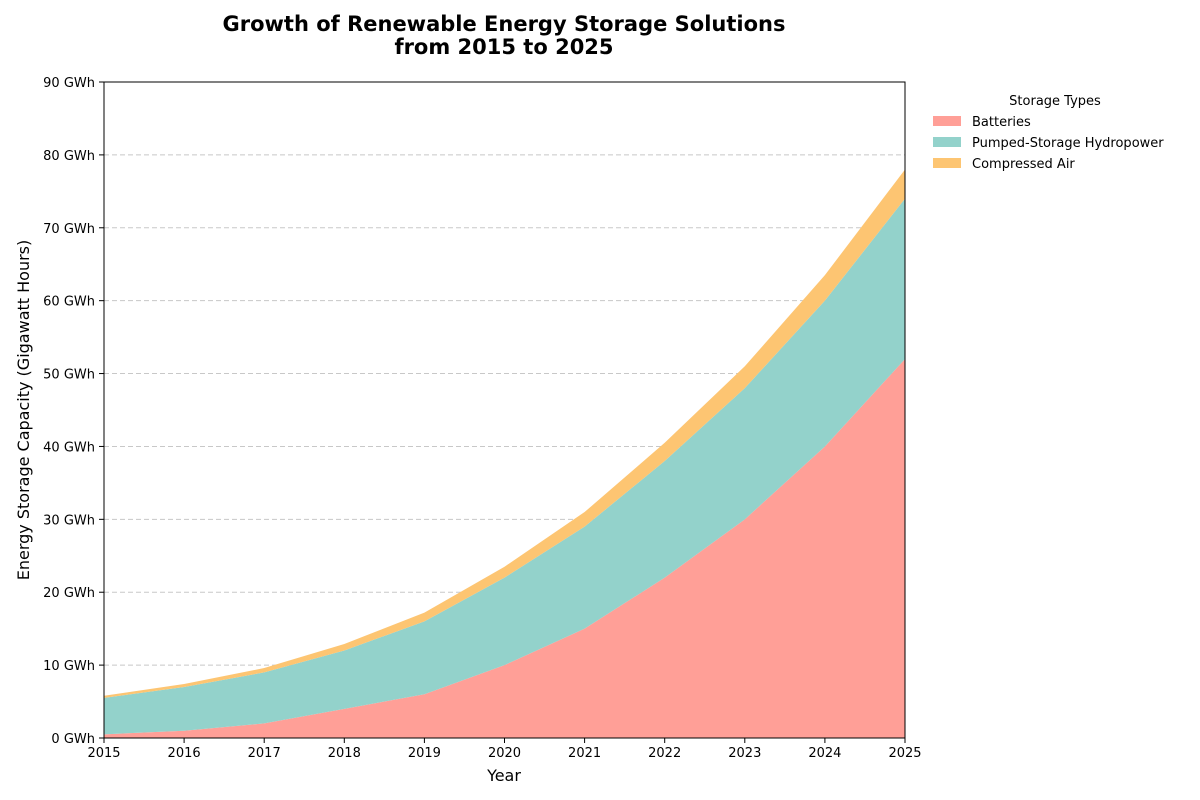  I want to click on x-tick-label: 2018, so click(344, 753).